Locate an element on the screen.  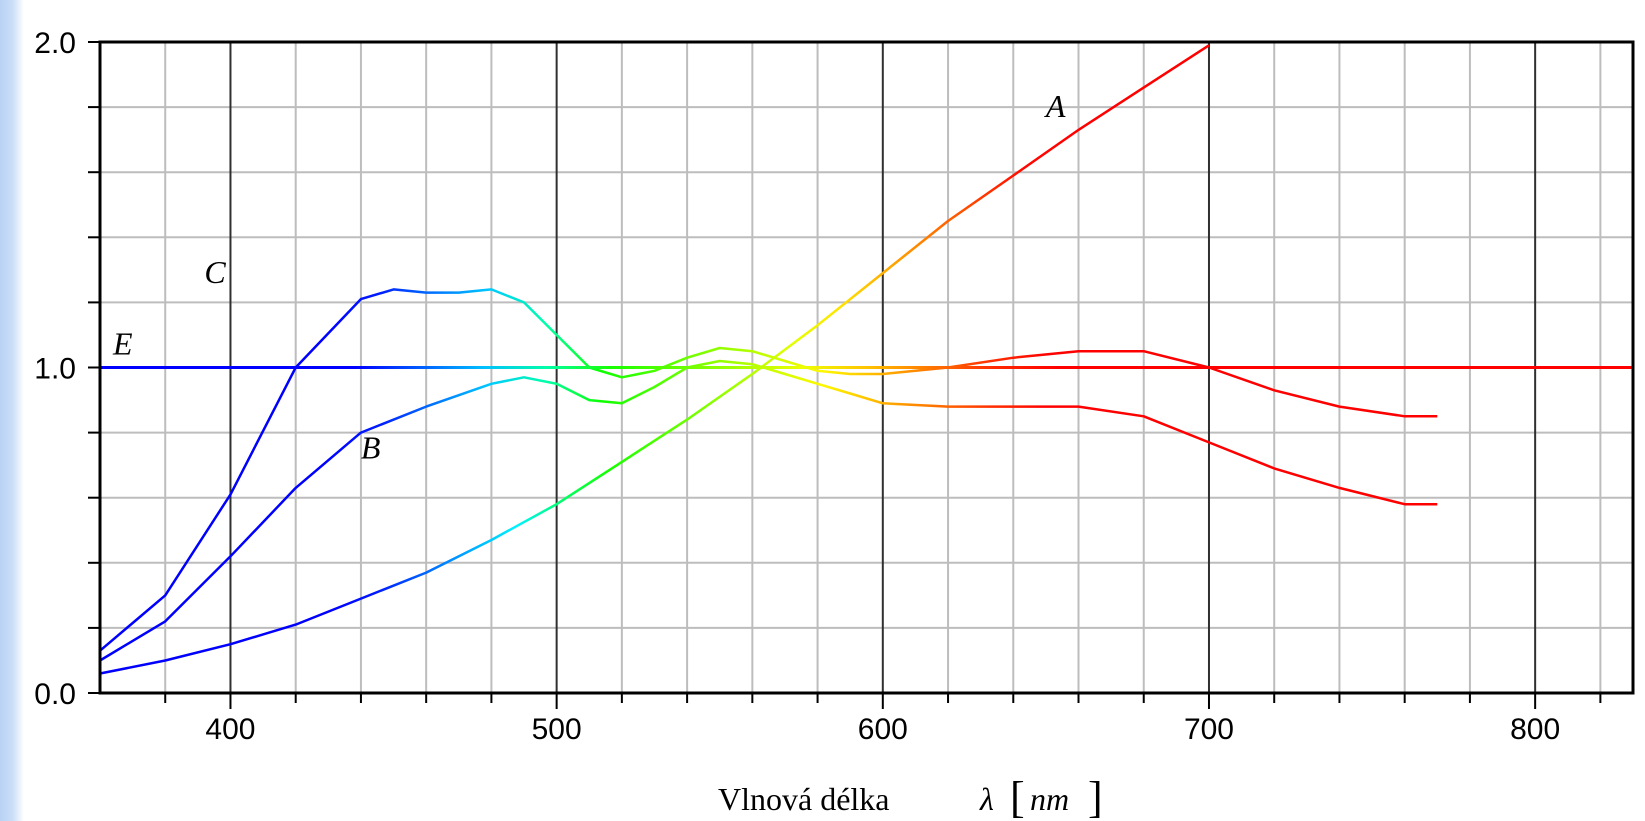
x-tick-label: 600 is located at coordinates (883, 729).